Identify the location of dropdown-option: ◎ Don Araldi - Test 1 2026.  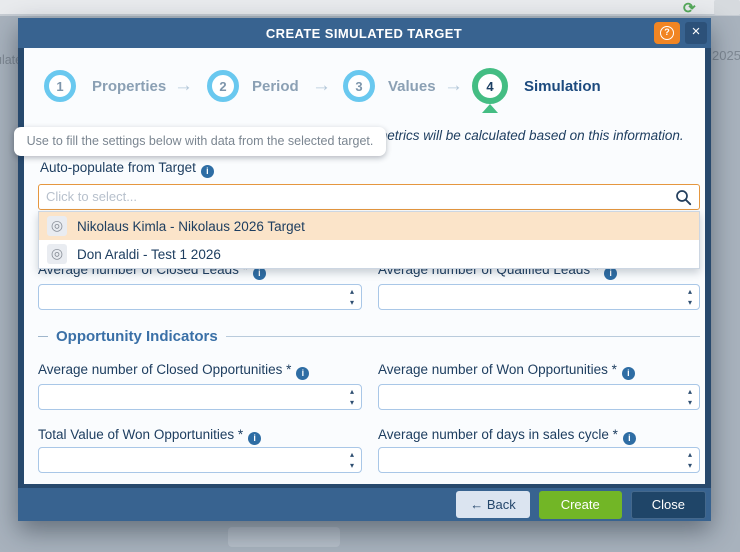
(369, 254).